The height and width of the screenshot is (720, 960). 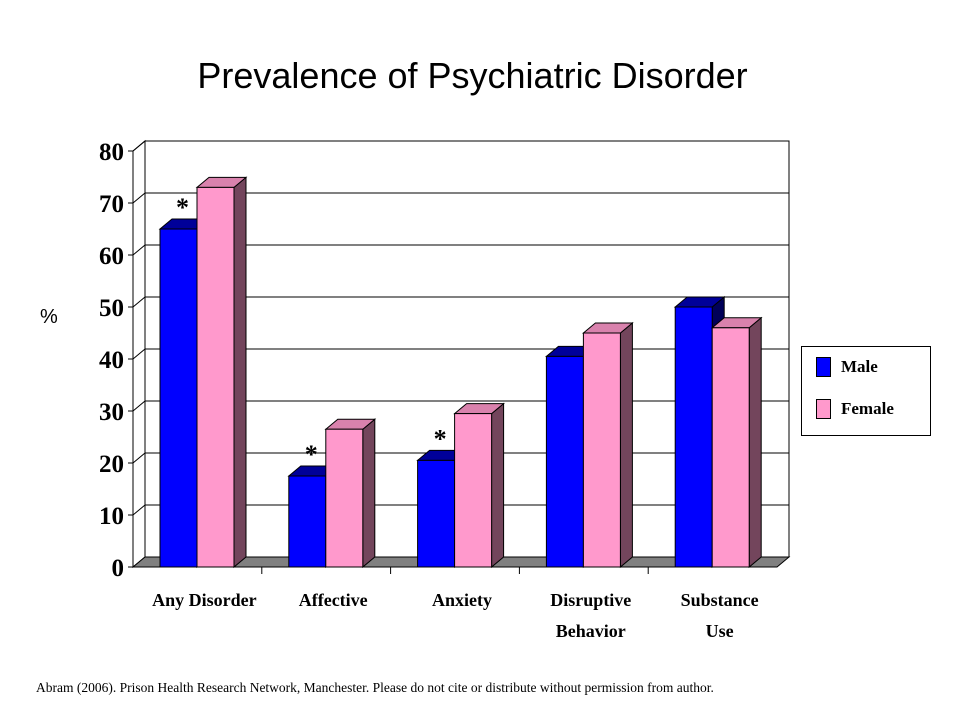 I want to click on chart-title: Prevalence of Psychiatric Disorder, so click(x=472, y=75).